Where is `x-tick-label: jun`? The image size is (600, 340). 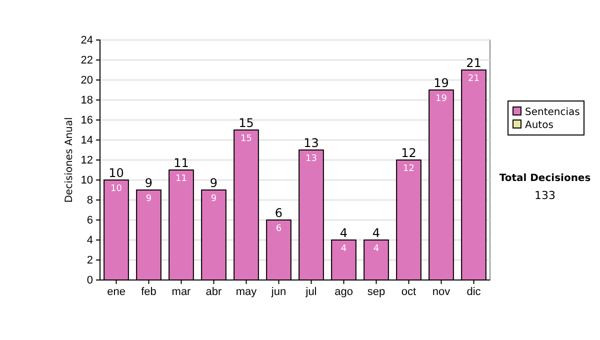
x-tick-label: jun is located at coordinates (278, 292).